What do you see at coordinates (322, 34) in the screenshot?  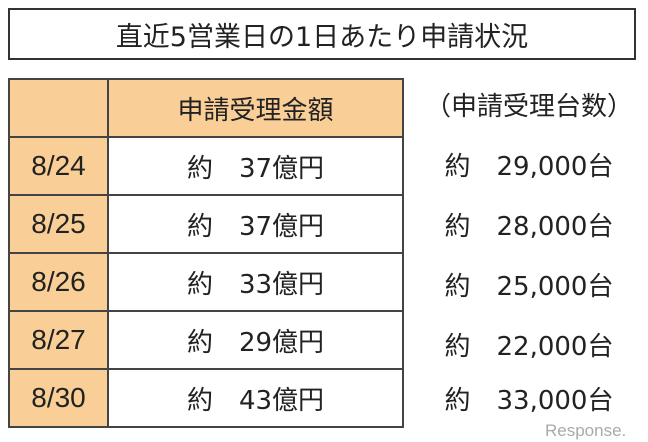 I see `page-title: 直近5営業日の1日あたり申請状況` at bounding box center [322, 34].